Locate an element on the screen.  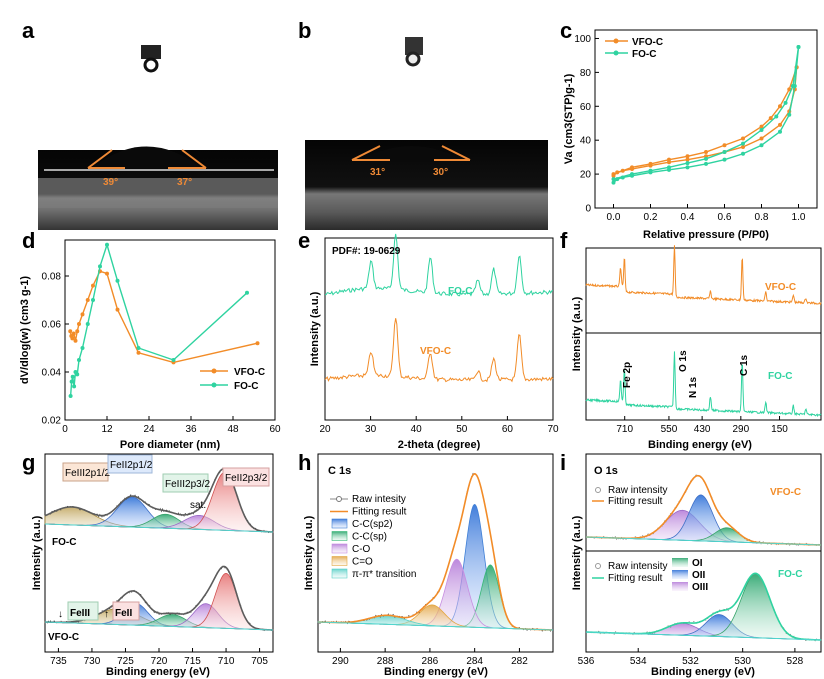
peak-label-sat: sat. is located at coordinates (198, 505).